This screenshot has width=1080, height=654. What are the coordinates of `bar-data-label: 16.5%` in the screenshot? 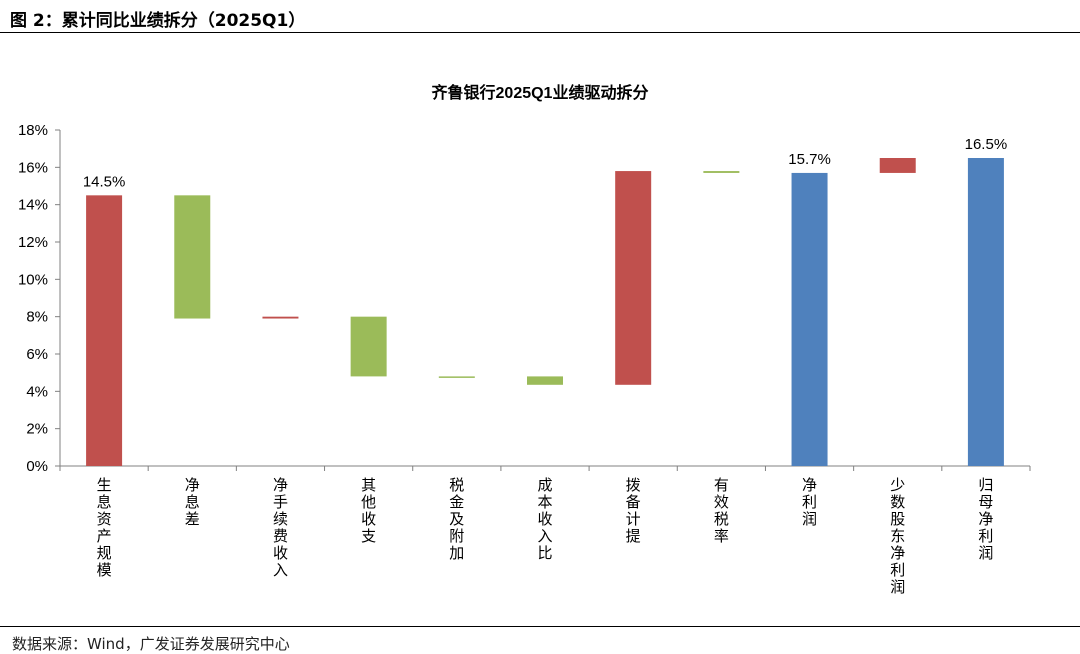 It's located at (986, 144).